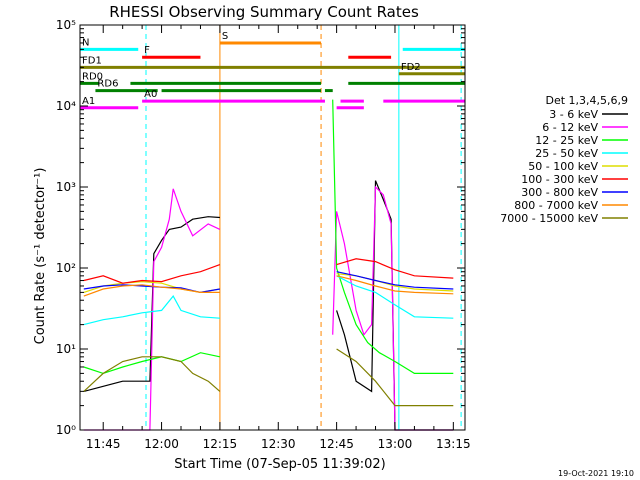 This screenshot has height=480, width=640. I want to click on x-tick-label: 13:00, so click(395, 444).